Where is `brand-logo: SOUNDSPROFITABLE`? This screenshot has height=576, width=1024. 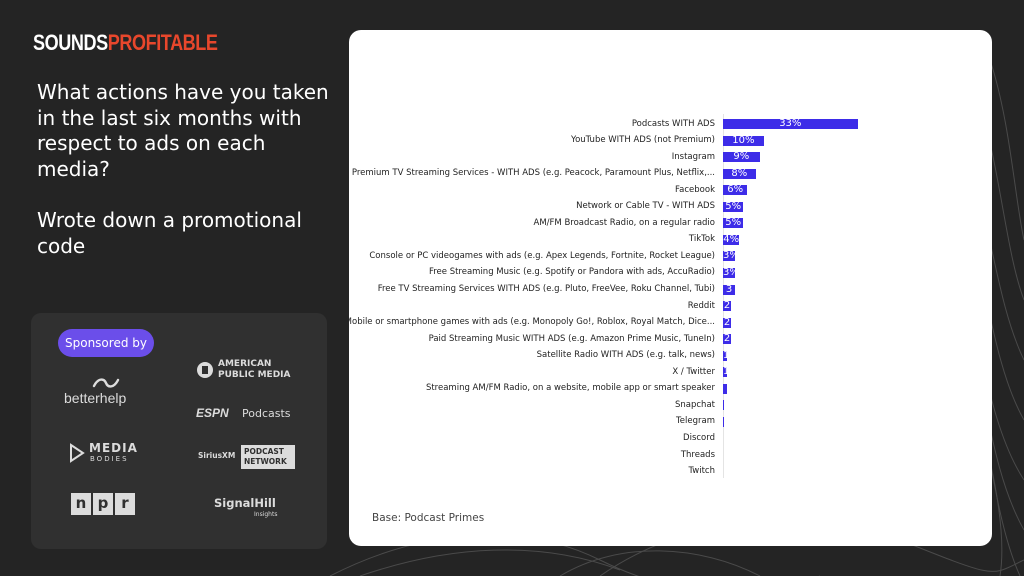 brand-logo: SOUNDSPROFITABLE is located at coordinates (125, 42).